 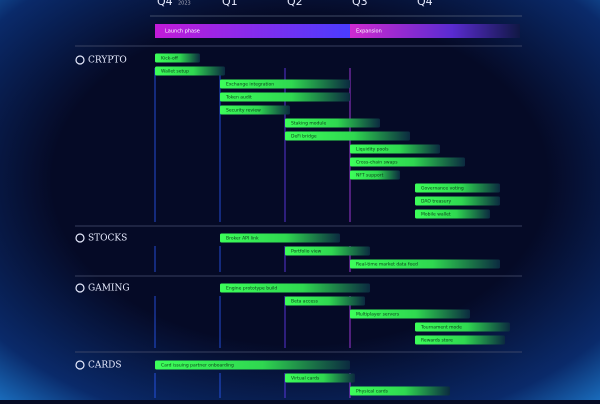 I want to click on phase-label: Expansion, so click(x=369, y=32).